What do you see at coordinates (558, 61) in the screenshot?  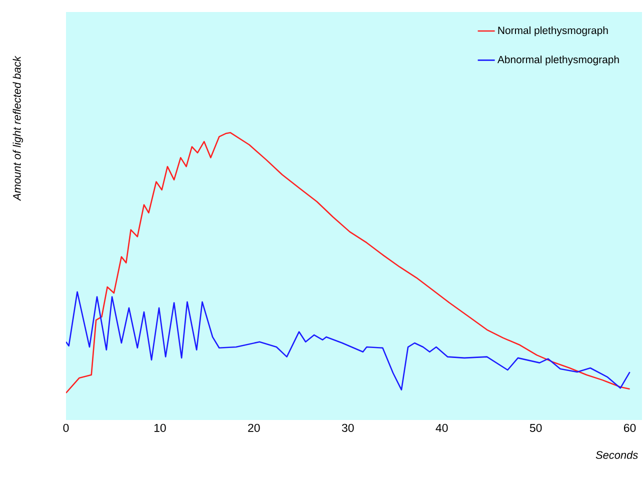 I see `legend-label: Abnormal plethysmograph` at bounding box center [558, 61].